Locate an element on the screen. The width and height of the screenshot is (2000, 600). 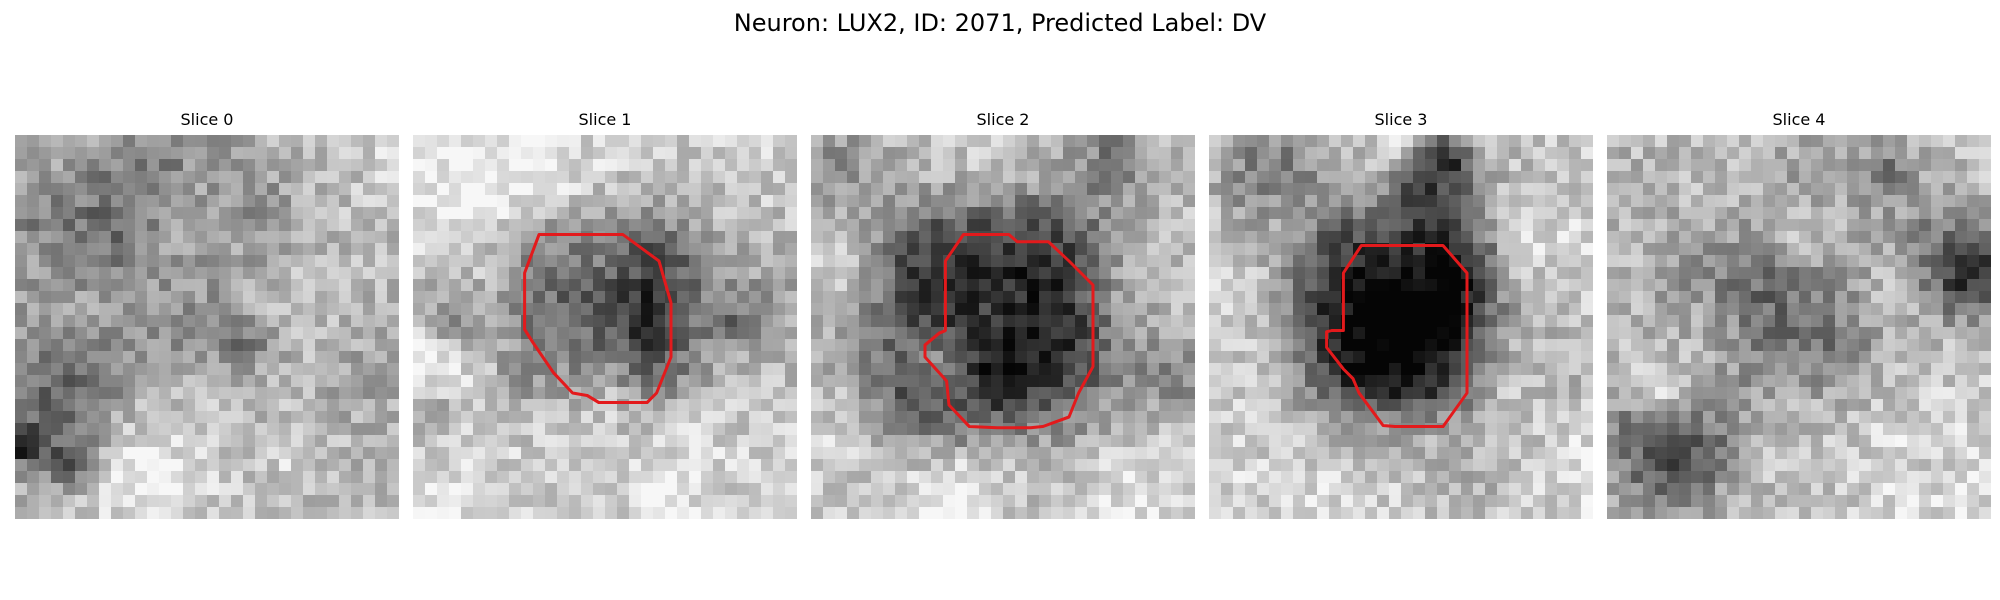
slice-title: Slice 2 is located at coordinates (1003, 119).